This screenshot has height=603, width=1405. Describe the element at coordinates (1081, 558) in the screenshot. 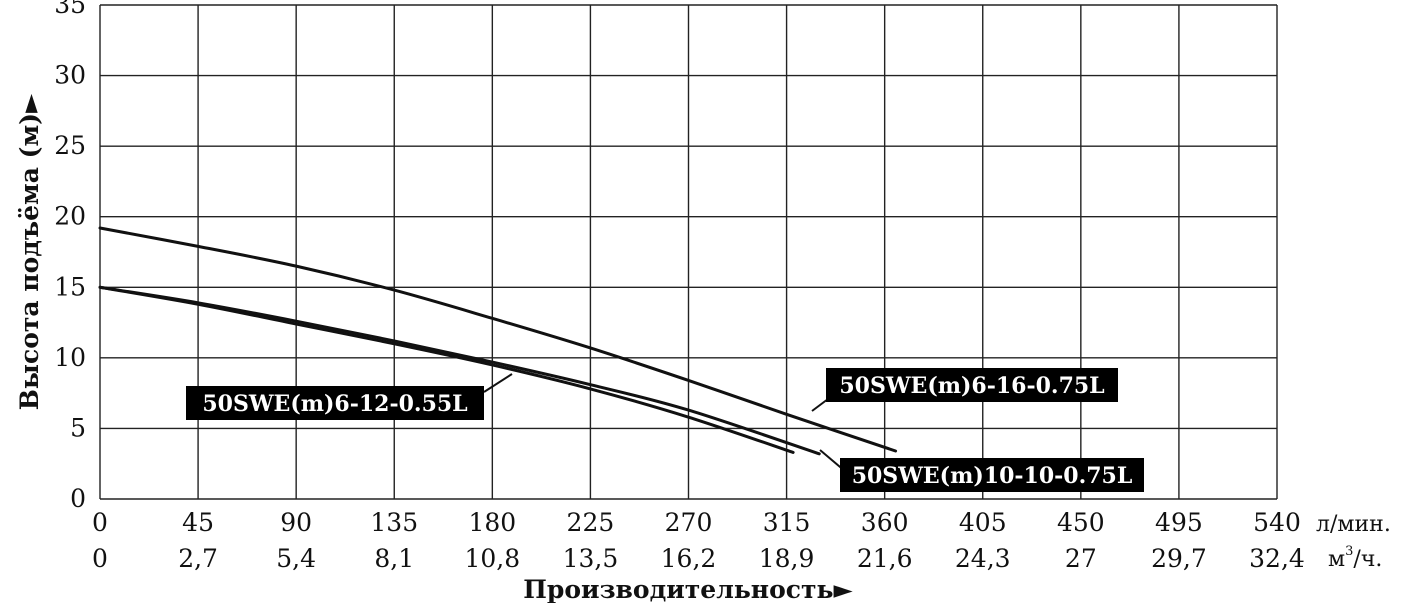

I see `x2-tick-label: 27` at that location.